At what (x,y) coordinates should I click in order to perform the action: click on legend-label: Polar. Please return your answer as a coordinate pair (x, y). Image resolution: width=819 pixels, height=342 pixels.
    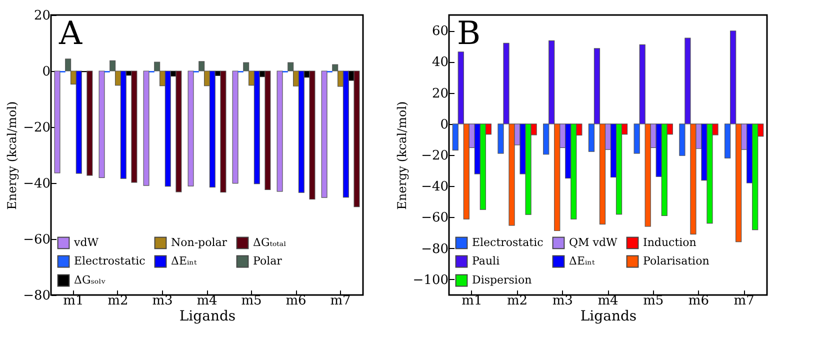
    Looking at the image, I should click on (268, 261).